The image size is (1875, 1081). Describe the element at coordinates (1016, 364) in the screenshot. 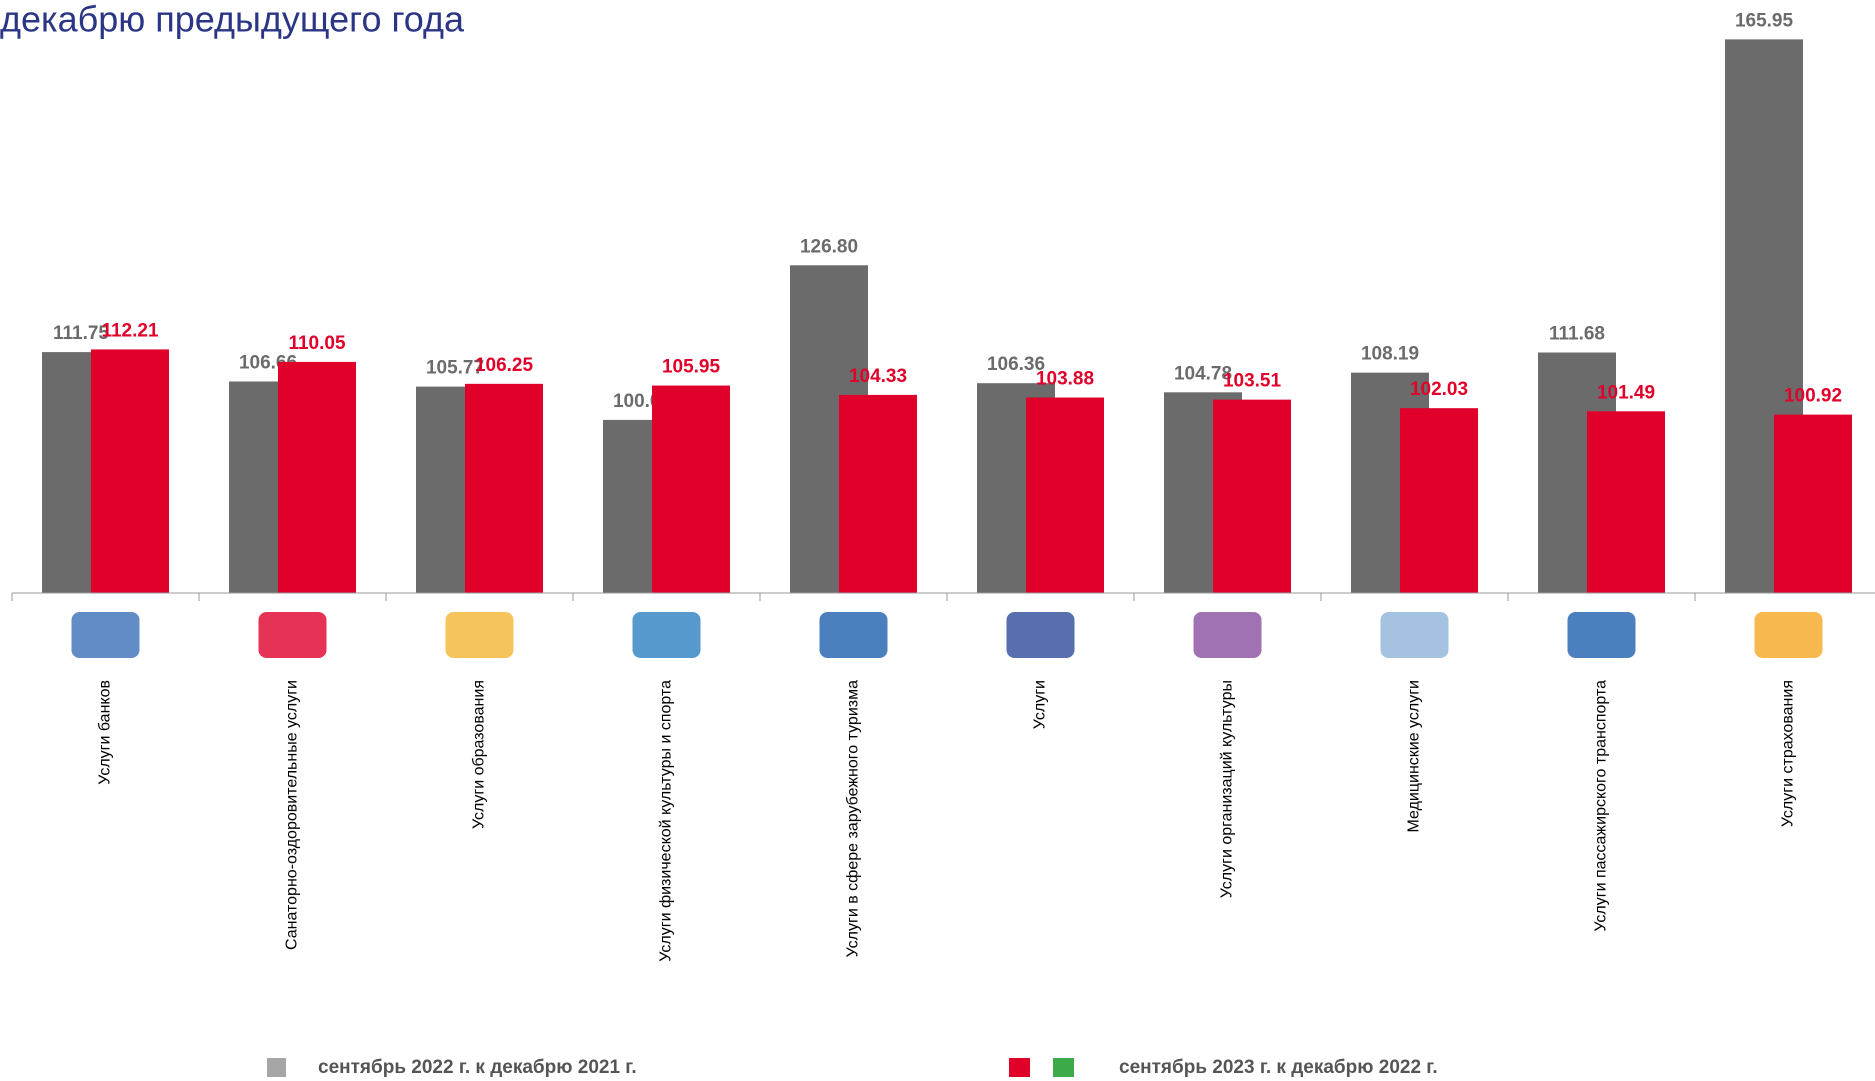

I see `value-label: 106.36` at that location.